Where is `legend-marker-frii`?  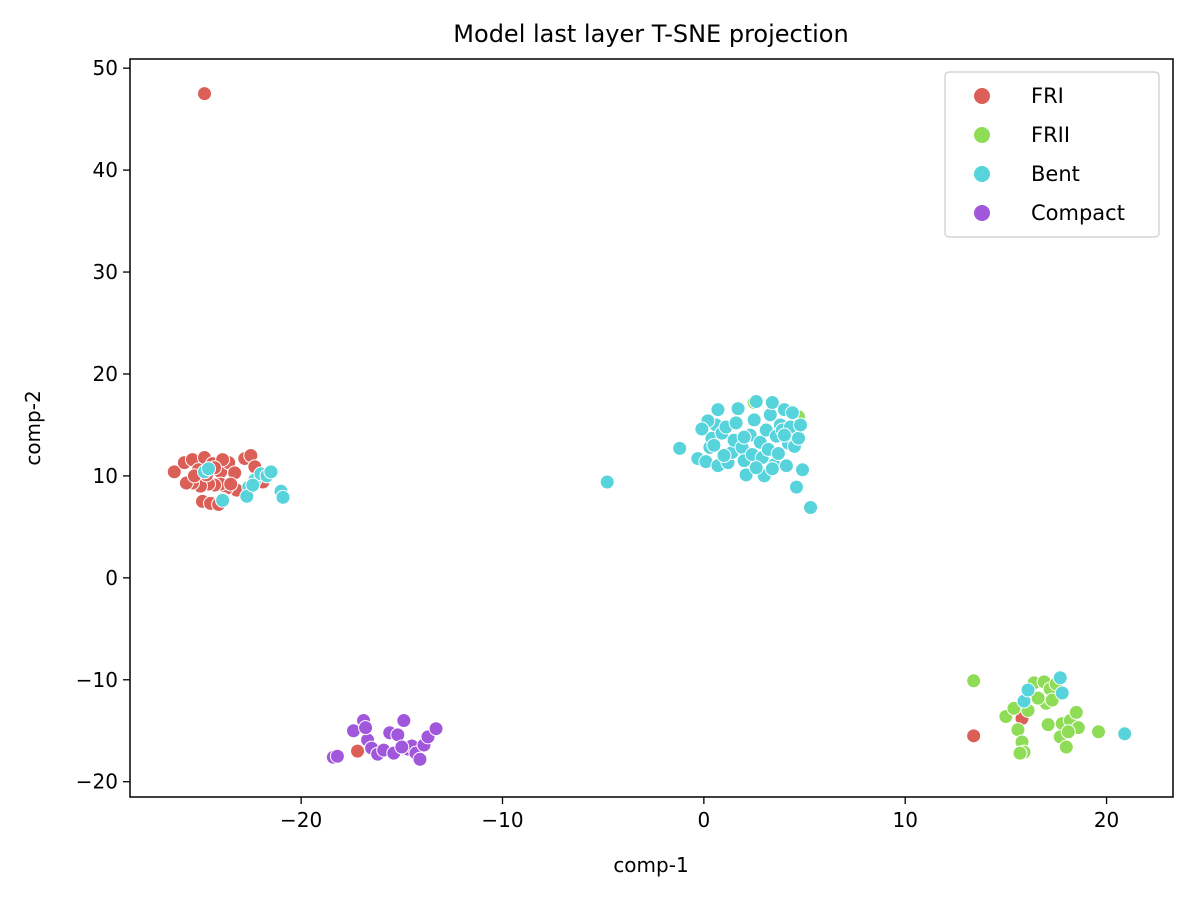 legend-marker-frii is located at coordinates (982, 135).